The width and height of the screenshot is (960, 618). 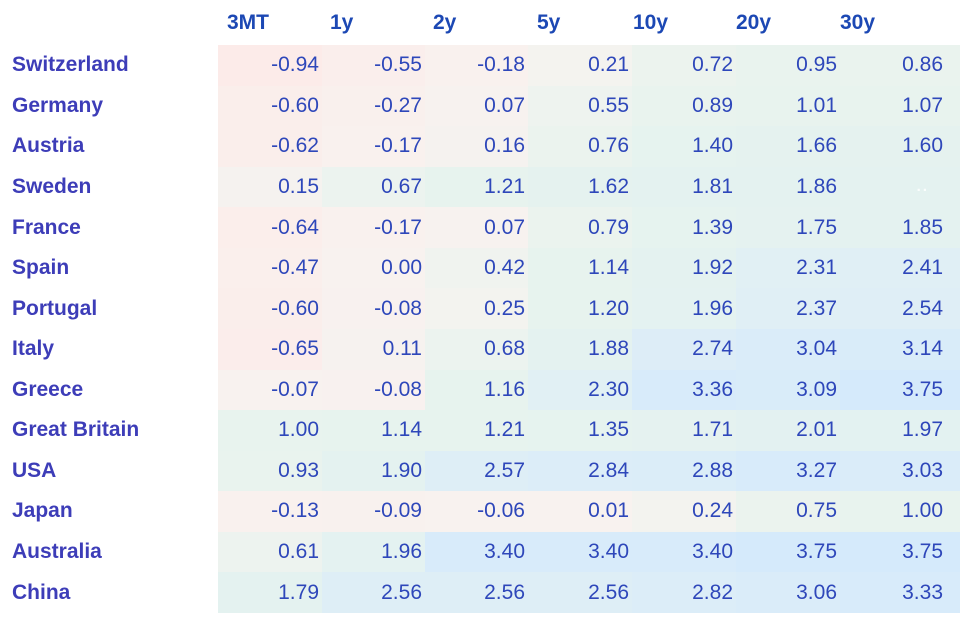 What do you see at coordinates (580, 65) in the screenshot?
I see `yield-cell: 0.21` at bounding box center [580, 65].